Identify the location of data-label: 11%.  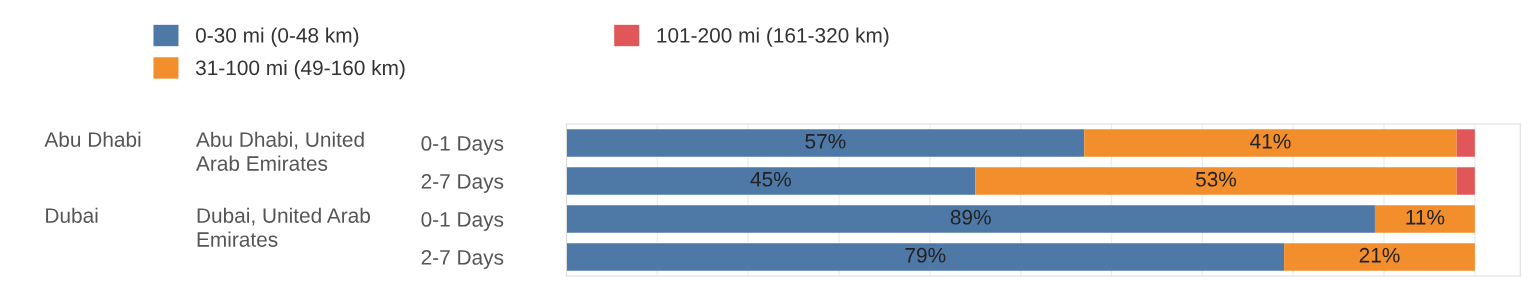
(1425, 217).